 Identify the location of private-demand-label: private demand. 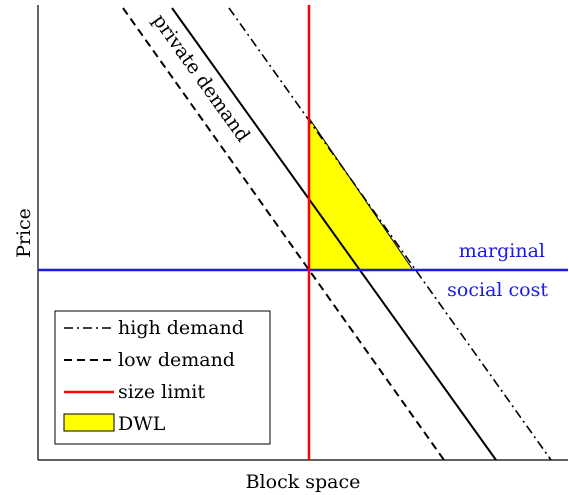
(201, 78).